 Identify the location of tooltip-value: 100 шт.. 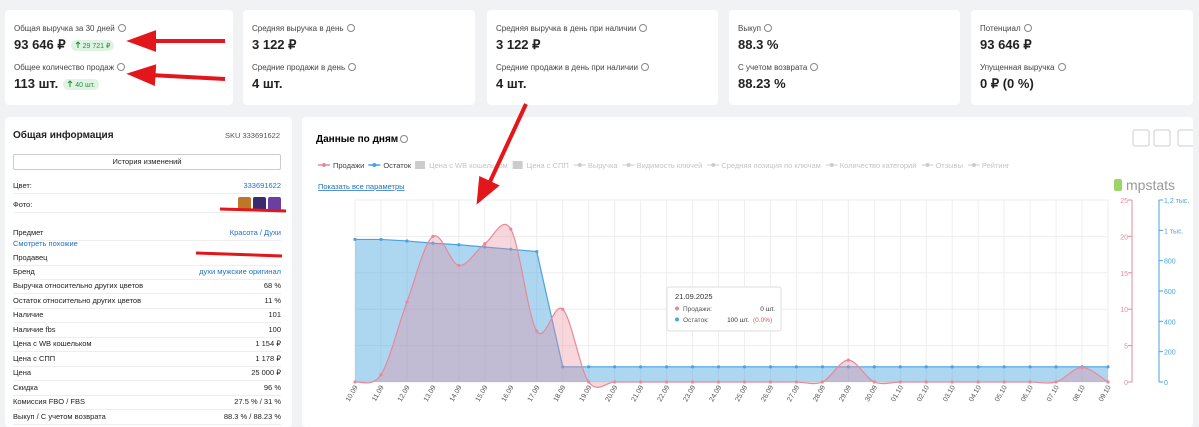
(738, 320).